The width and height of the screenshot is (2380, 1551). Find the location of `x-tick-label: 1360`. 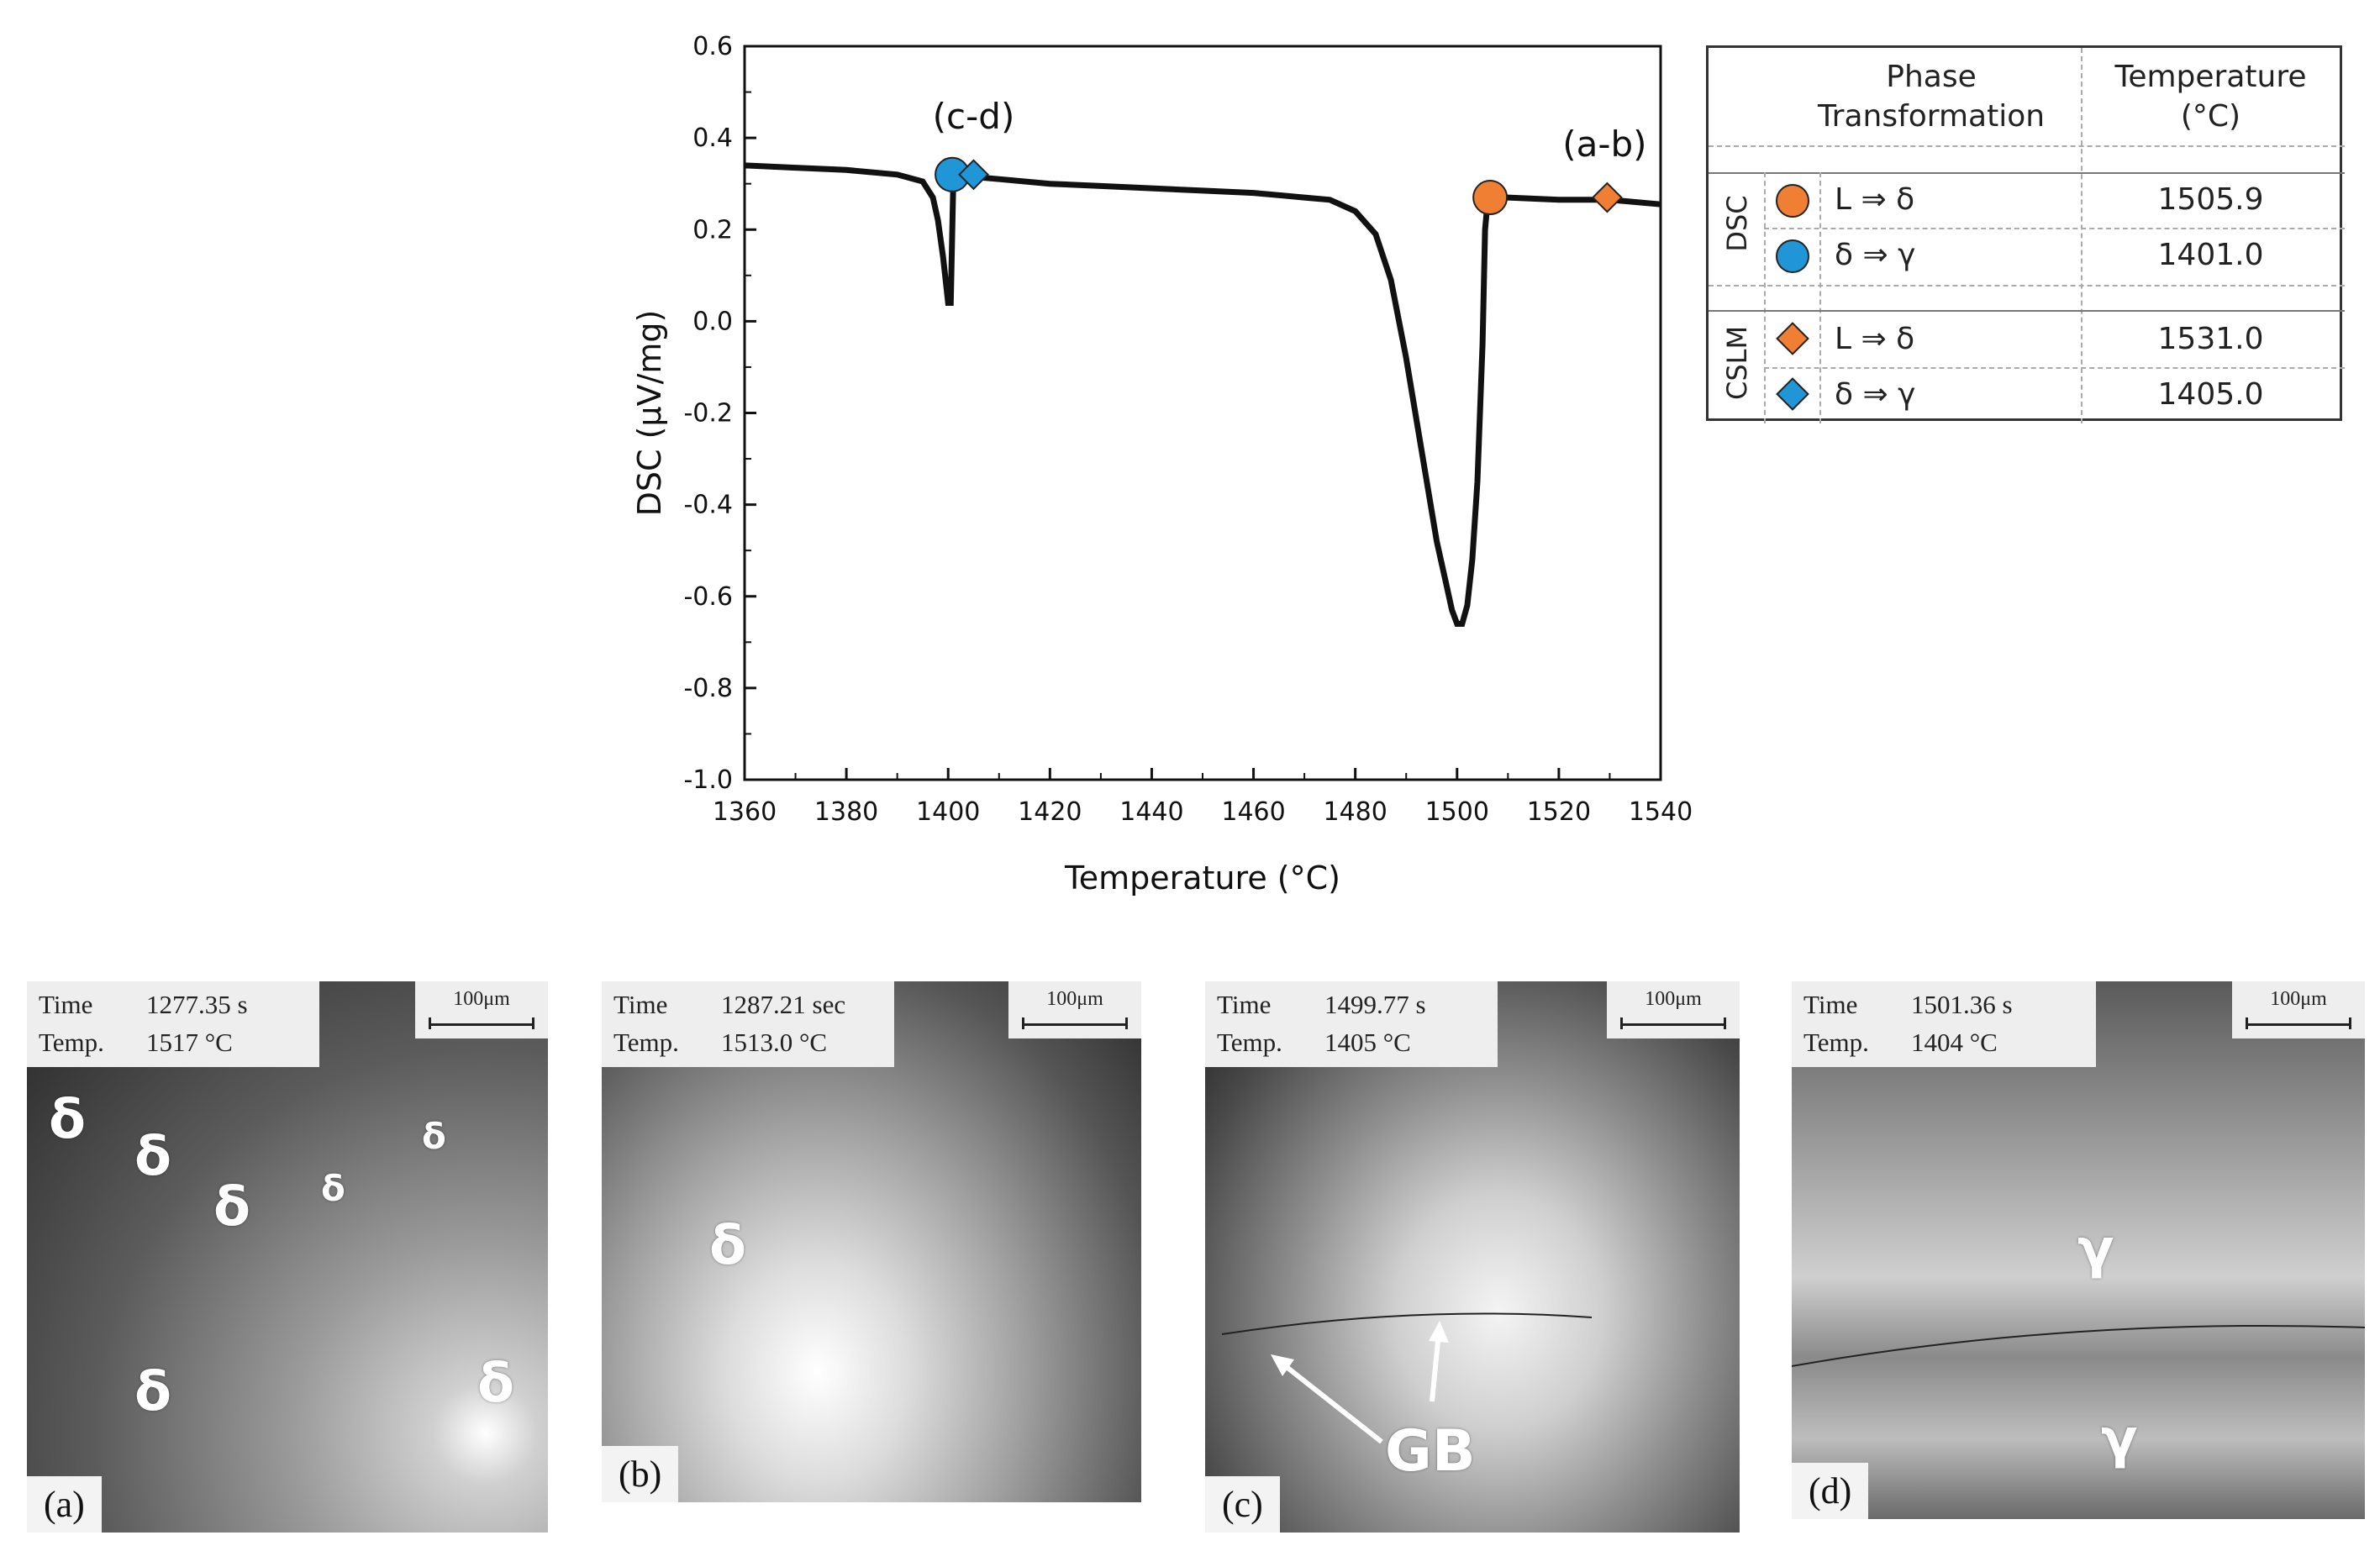

x-tick-label: 1360 is located at coordinates (745, 812).